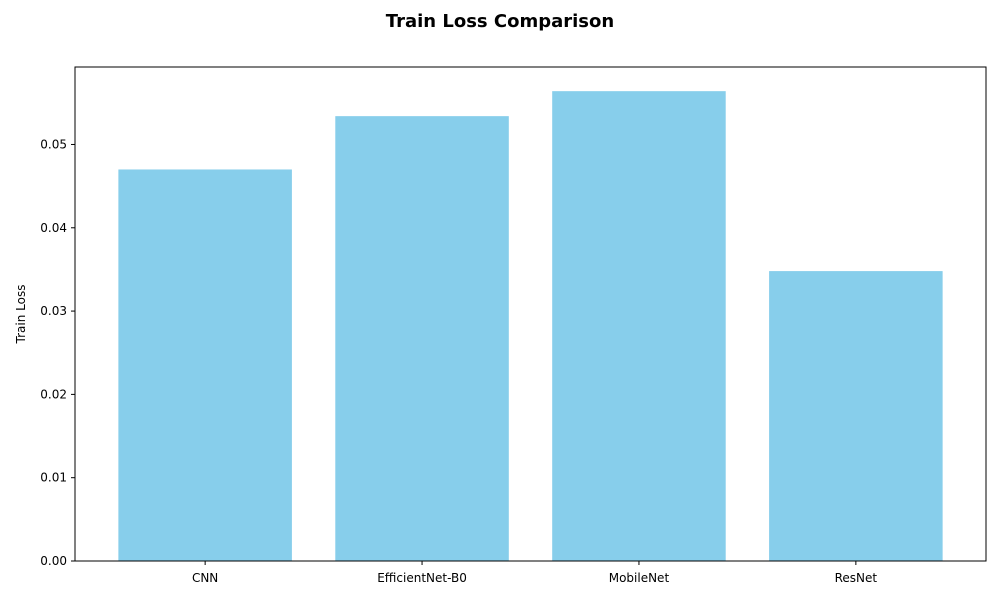  Describe the element at coordinates (53, 228) in the screenshot. I see `y-tick-label: 0.04` at that location.